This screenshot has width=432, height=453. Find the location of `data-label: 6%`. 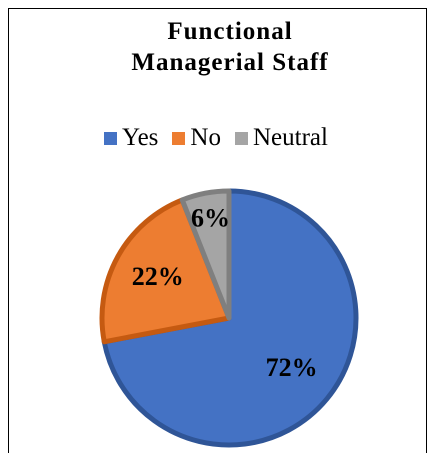

data-label: 6% is located at coordinates (210, 218).